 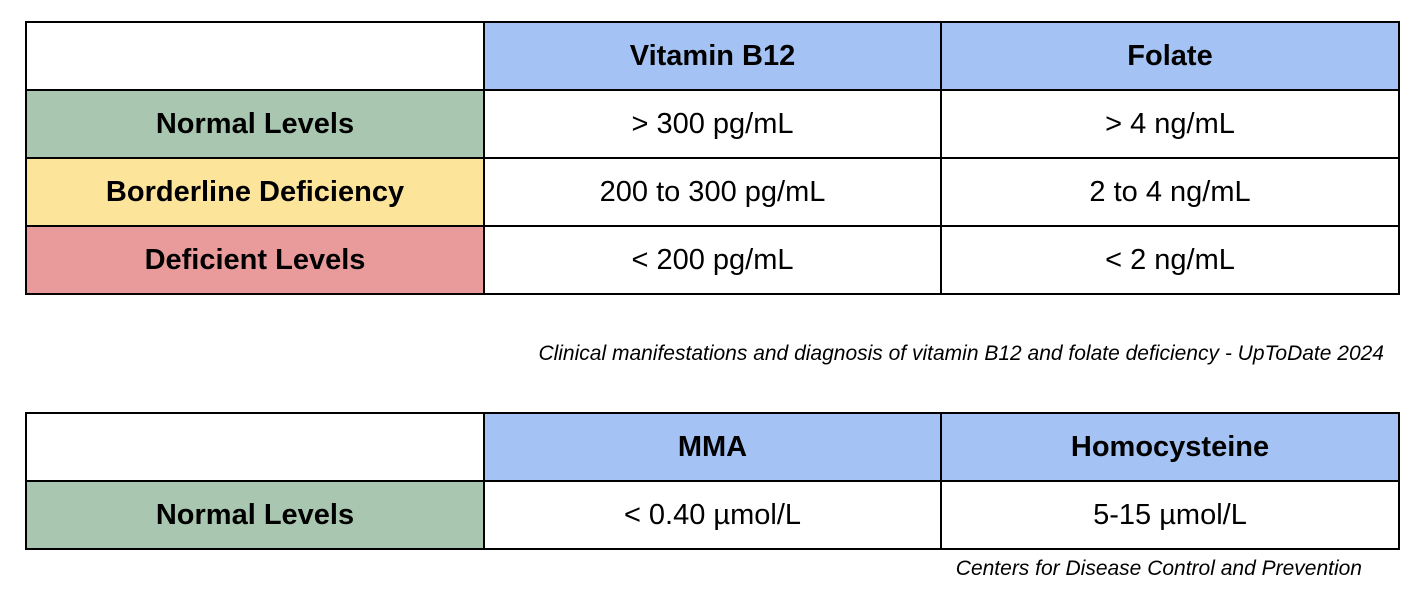 I want to click on row-label-deficient: Deficient Levels, so click(x=255, y=260).